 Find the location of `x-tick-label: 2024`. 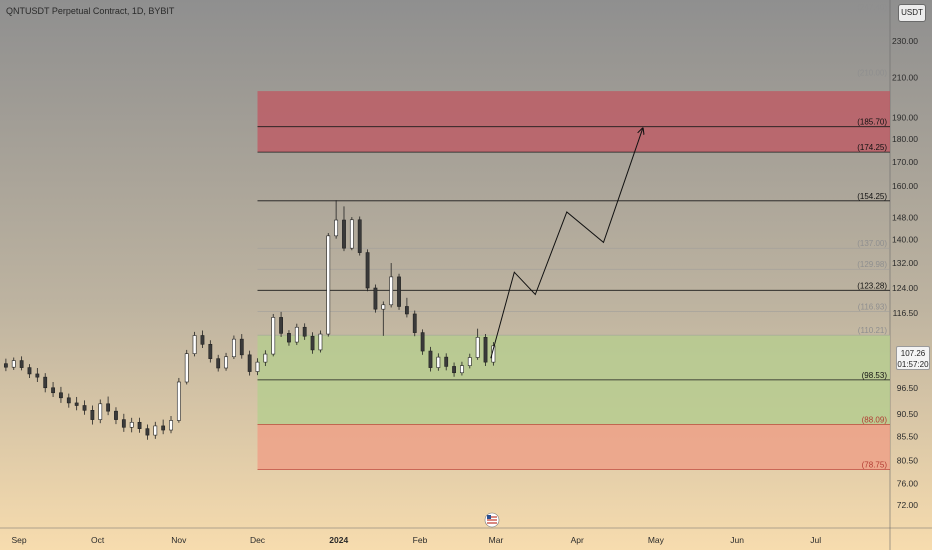

x-tick-label: 2024 is located at coordinates (338, 540).